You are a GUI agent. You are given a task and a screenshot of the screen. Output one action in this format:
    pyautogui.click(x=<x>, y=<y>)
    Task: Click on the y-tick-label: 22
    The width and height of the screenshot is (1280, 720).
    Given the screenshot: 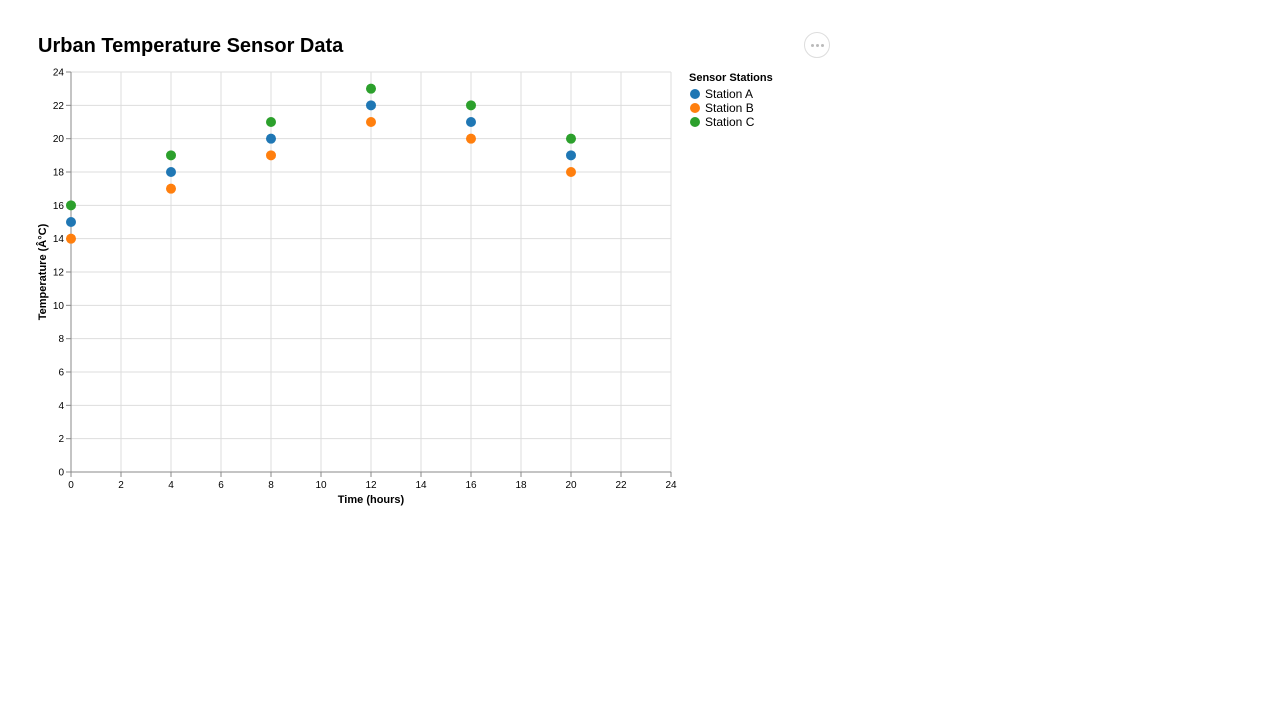 What is the action you would take?
    pyautogui.click(x=59, y=106)
    